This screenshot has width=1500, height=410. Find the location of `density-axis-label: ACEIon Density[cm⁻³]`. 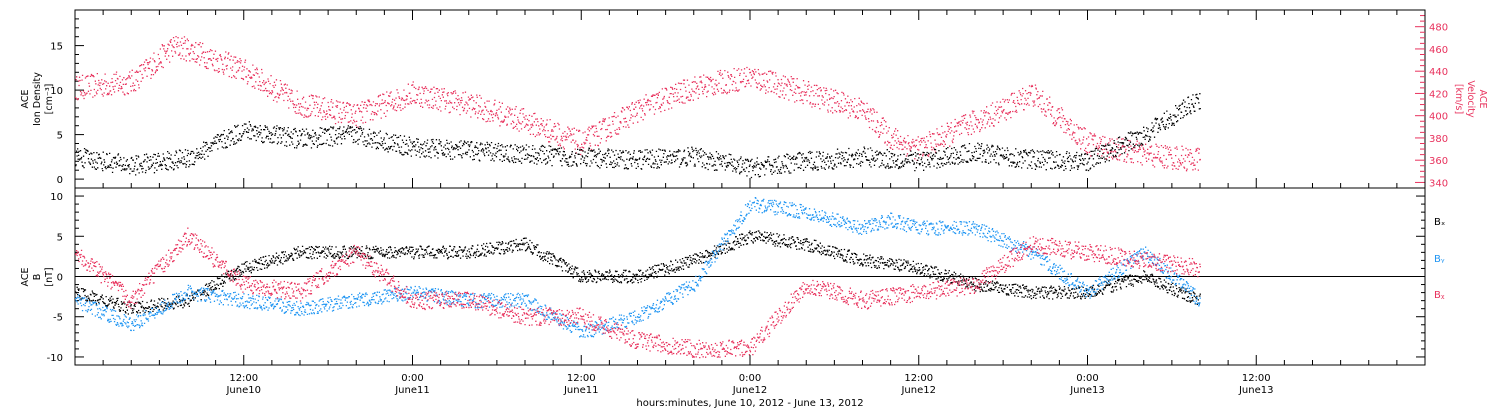

density-axis-label: ACEIon Density[cm⁻³] is located at coordinates (37, 99).